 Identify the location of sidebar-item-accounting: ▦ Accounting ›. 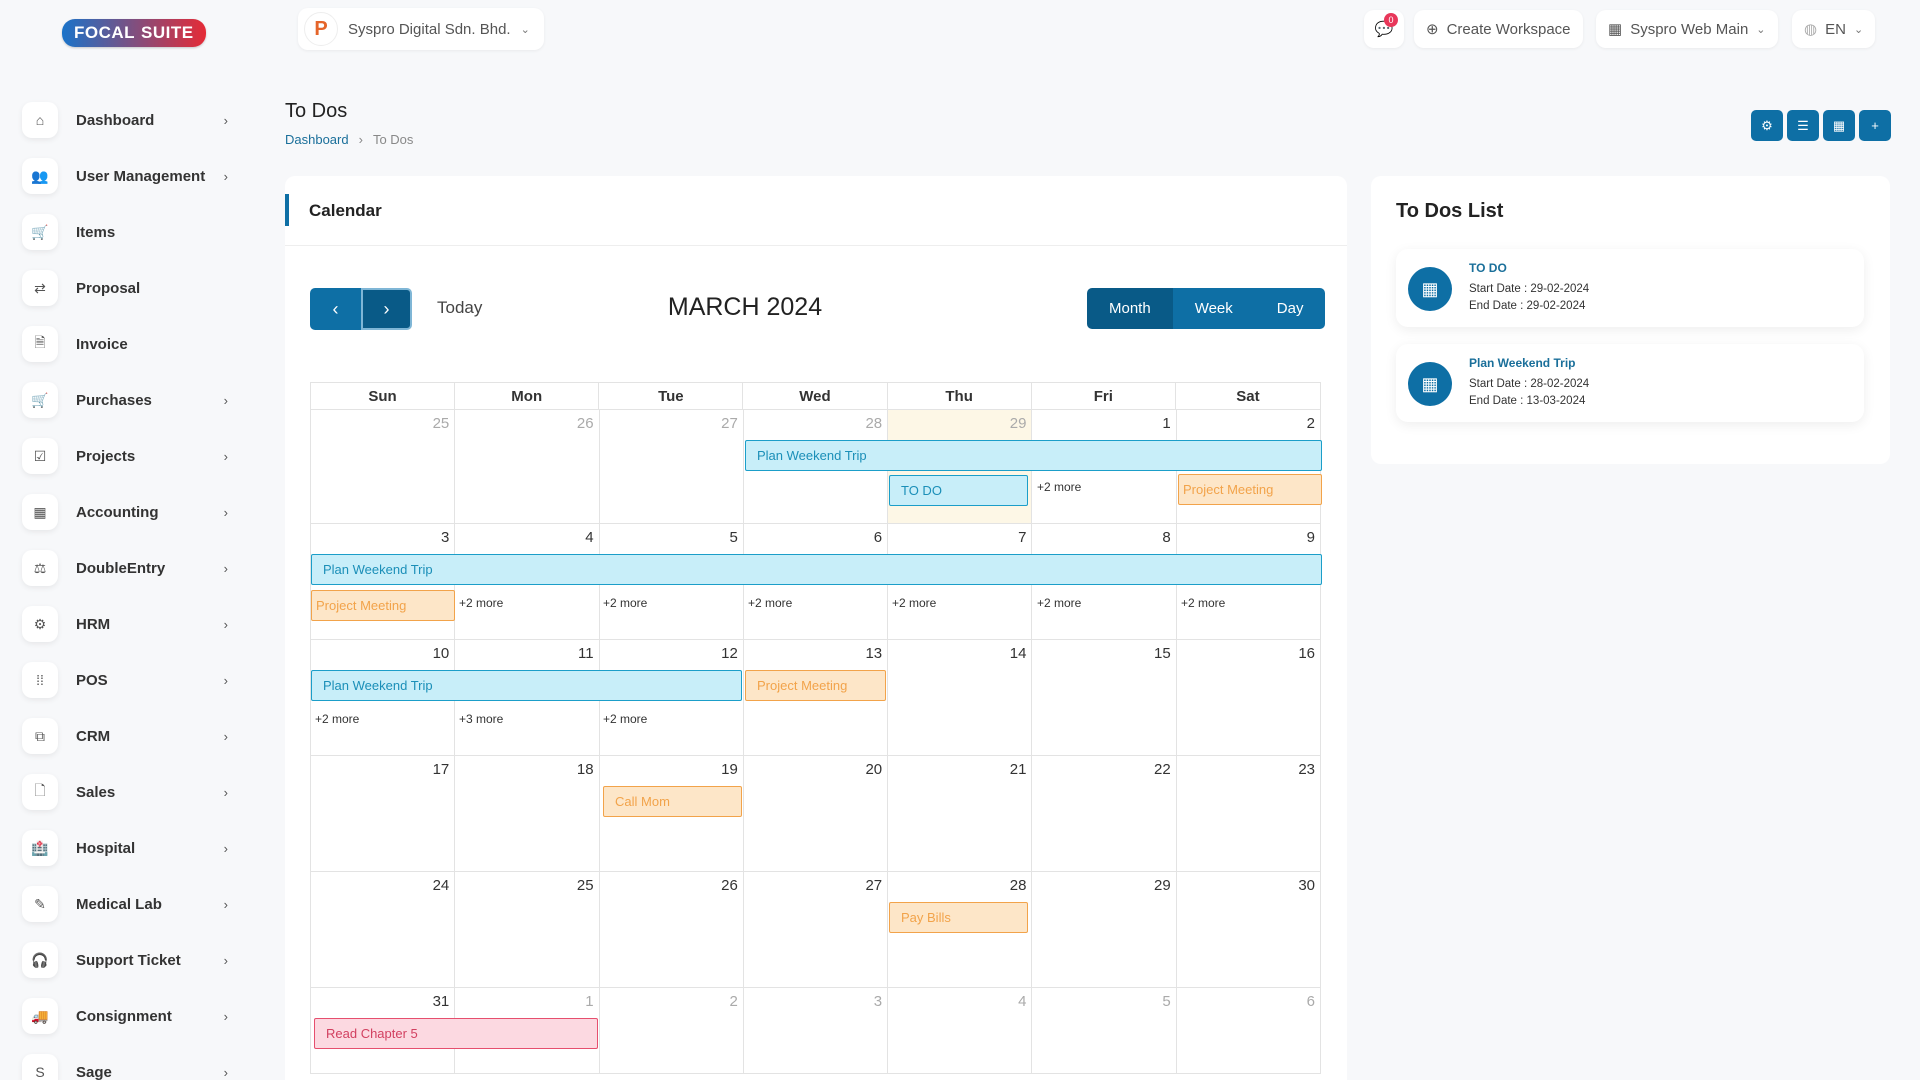
(127, 512).